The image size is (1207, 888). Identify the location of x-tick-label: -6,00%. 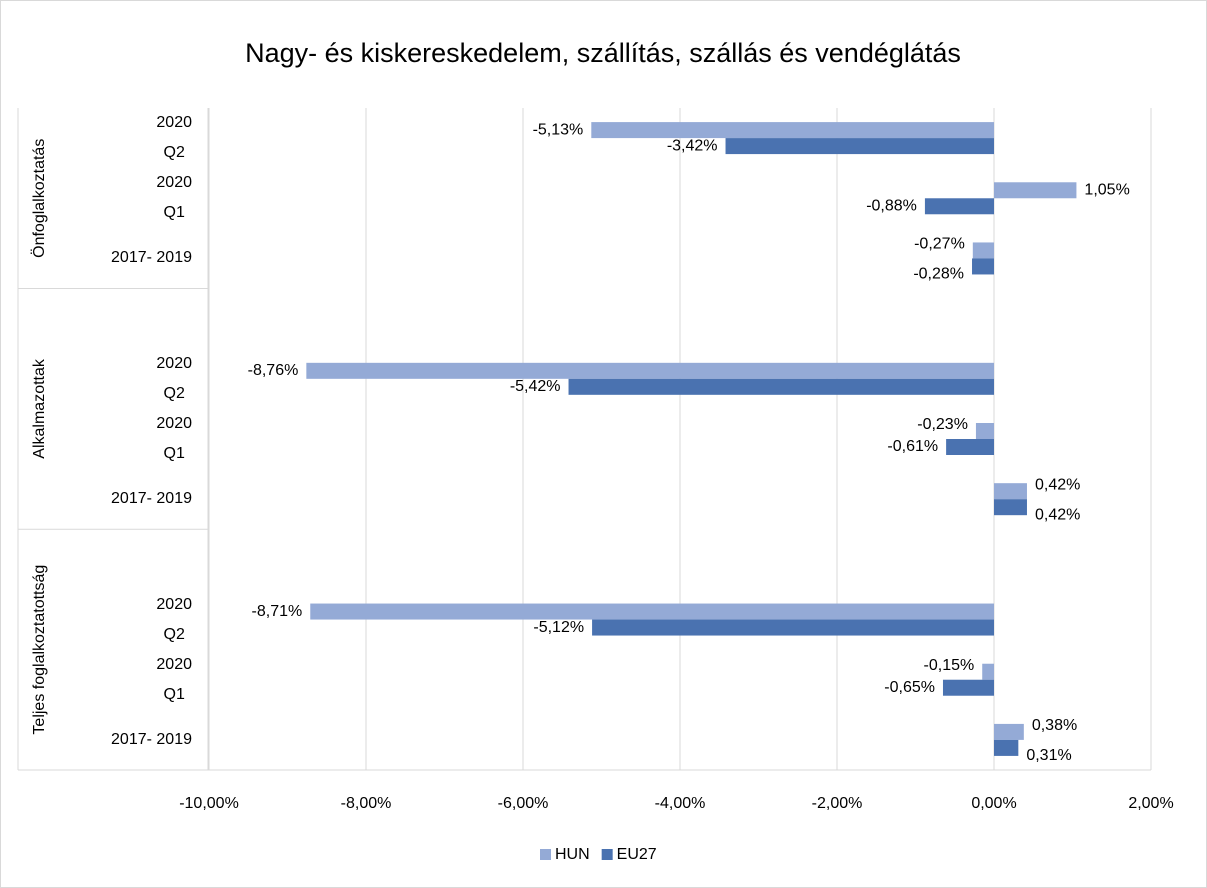
(523, 803).